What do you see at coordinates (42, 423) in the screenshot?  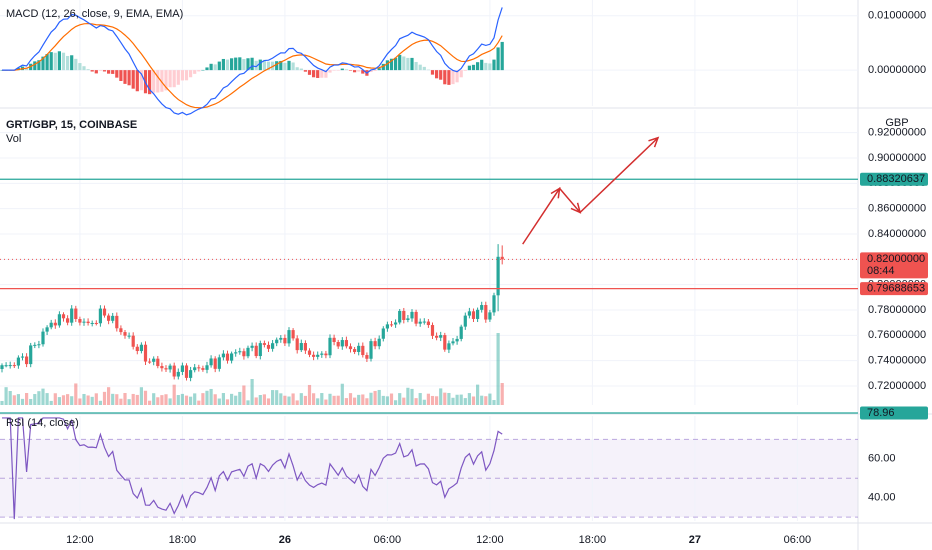 I see `rsi-title: RSI (14, close)` at bounding box center [42, 423].